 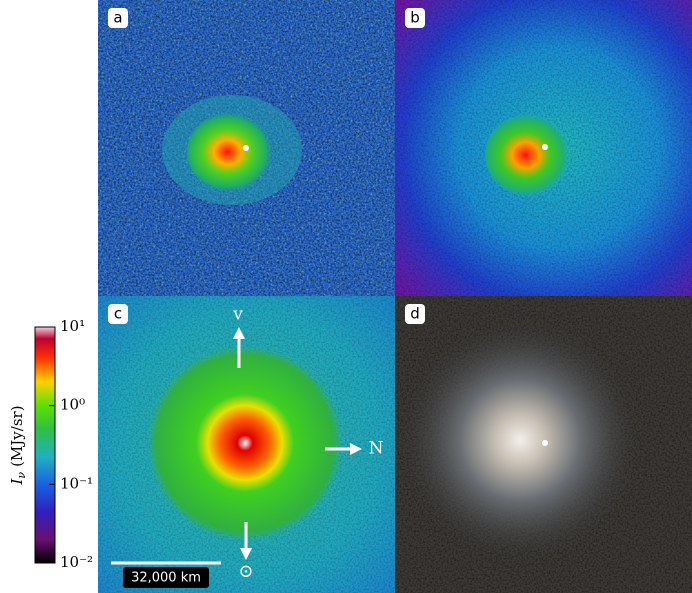 I want to click on velocity-label: v, so click(x=237, y=315).